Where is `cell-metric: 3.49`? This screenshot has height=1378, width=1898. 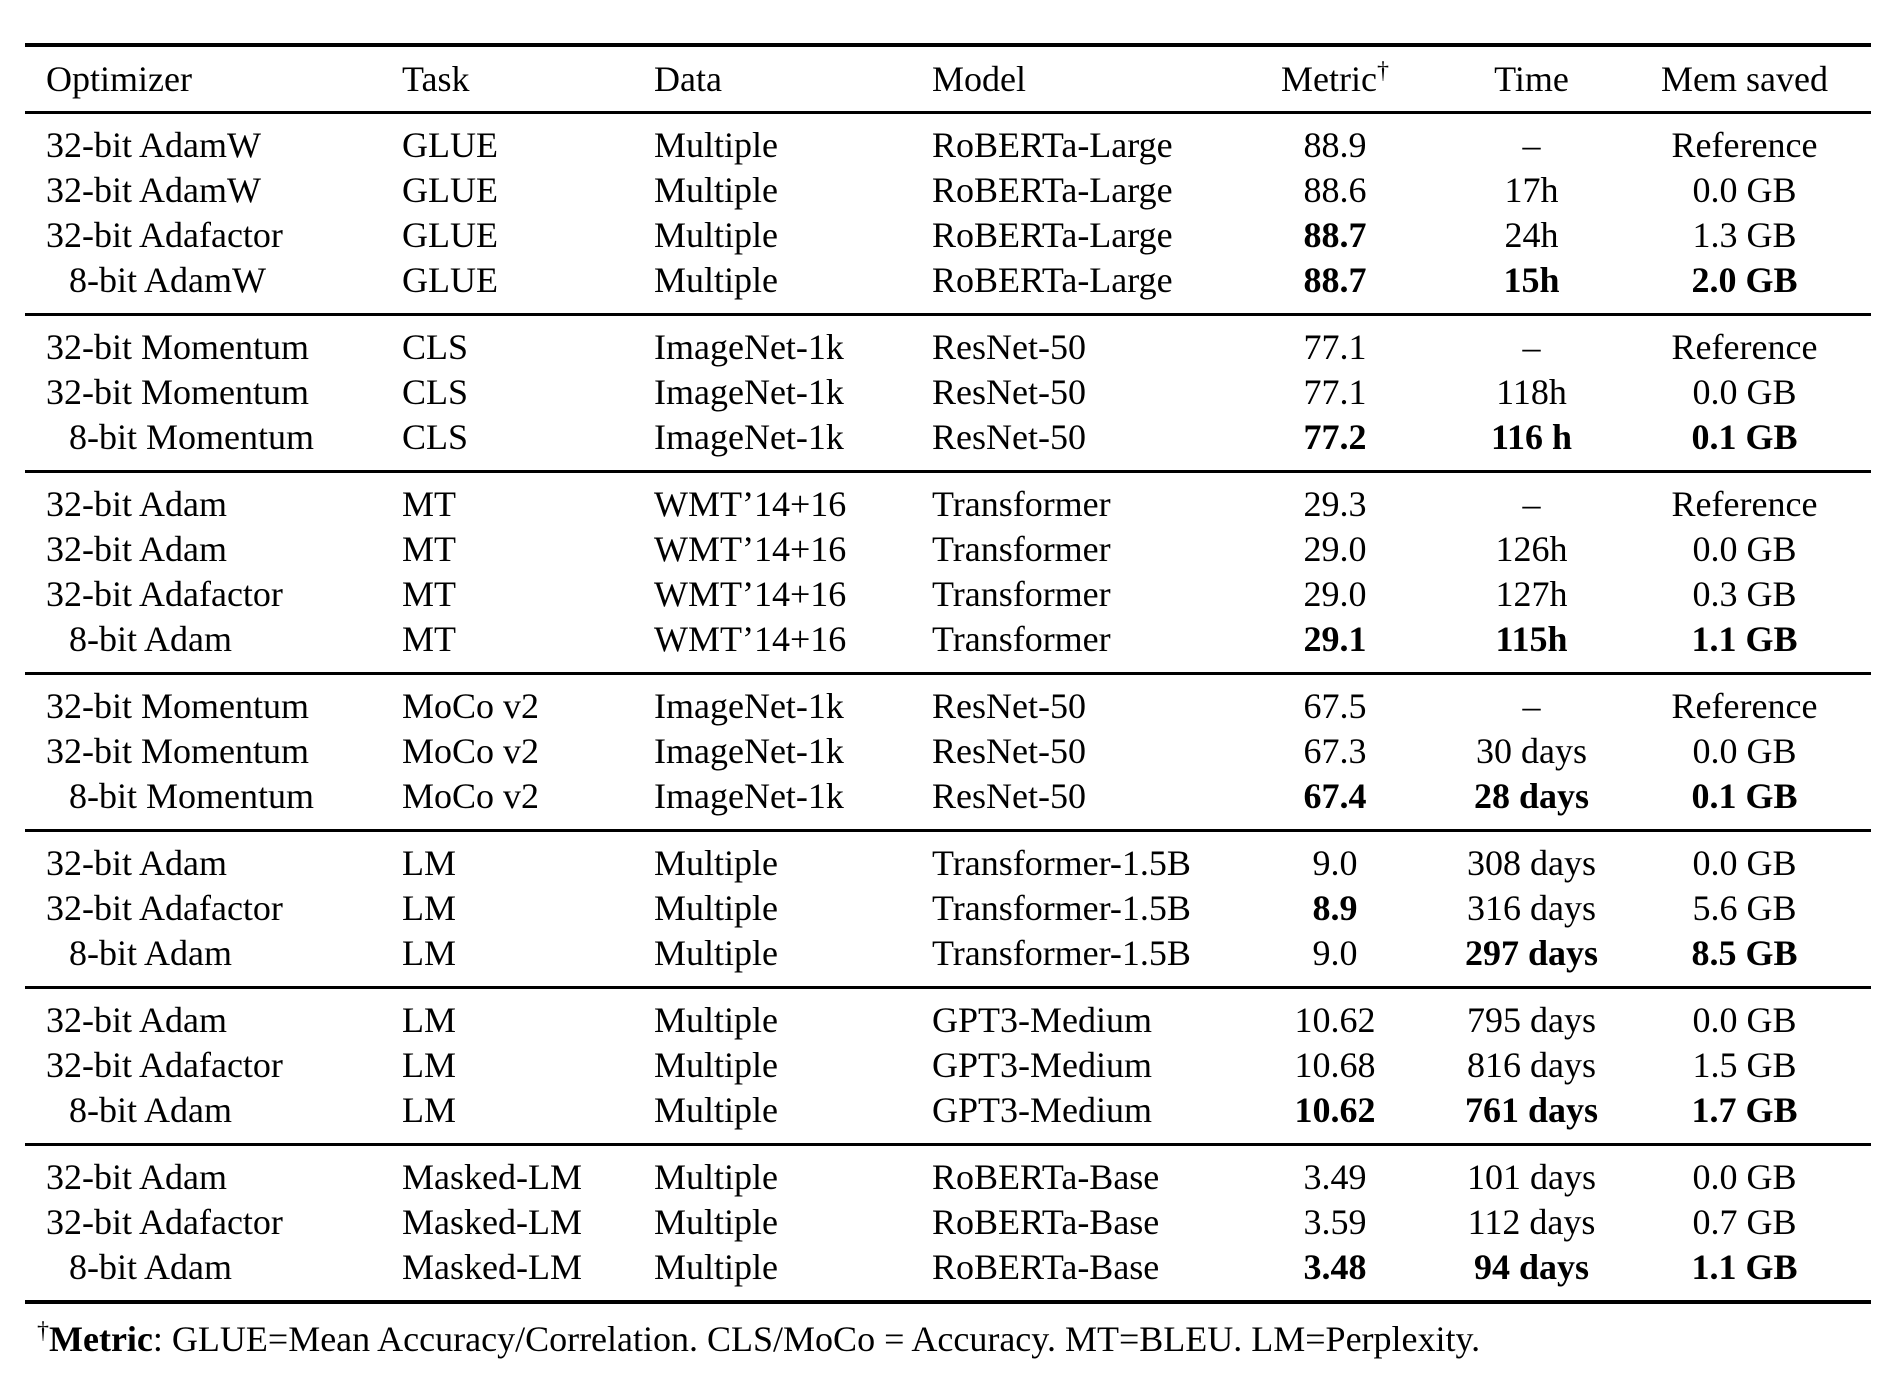 cell-metric: 3.49 is located at coordinates (1335, 1173).